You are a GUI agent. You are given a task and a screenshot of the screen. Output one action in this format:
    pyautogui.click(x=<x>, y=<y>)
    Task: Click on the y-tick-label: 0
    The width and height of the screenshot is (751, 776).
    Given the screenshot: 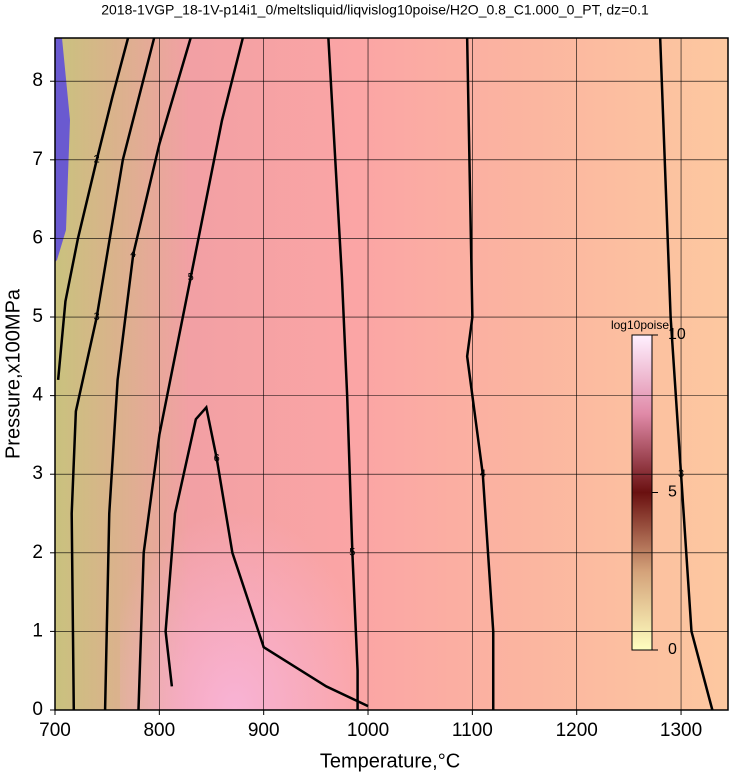 What is the action you would take?
    pyautogui.click(x=37, y=709)
    